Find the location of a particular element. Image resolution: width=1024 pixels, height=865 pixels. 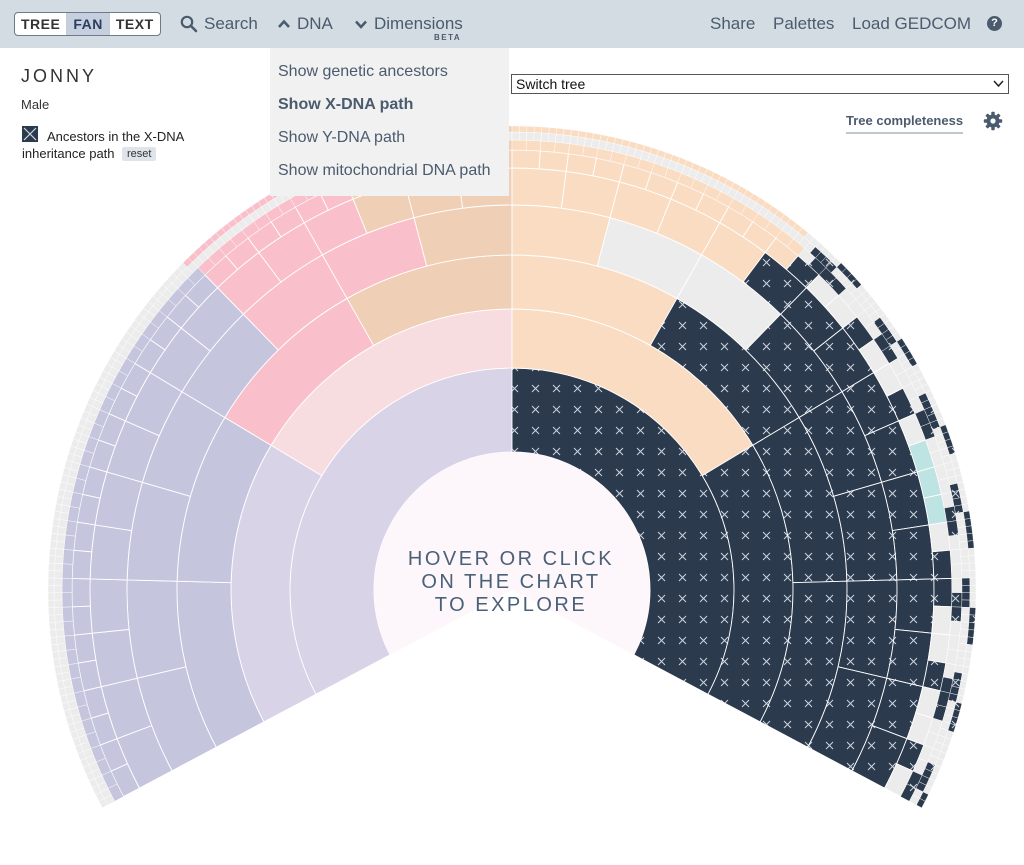

dimensions-label: Dimensions is located at coordinates (418, 23).